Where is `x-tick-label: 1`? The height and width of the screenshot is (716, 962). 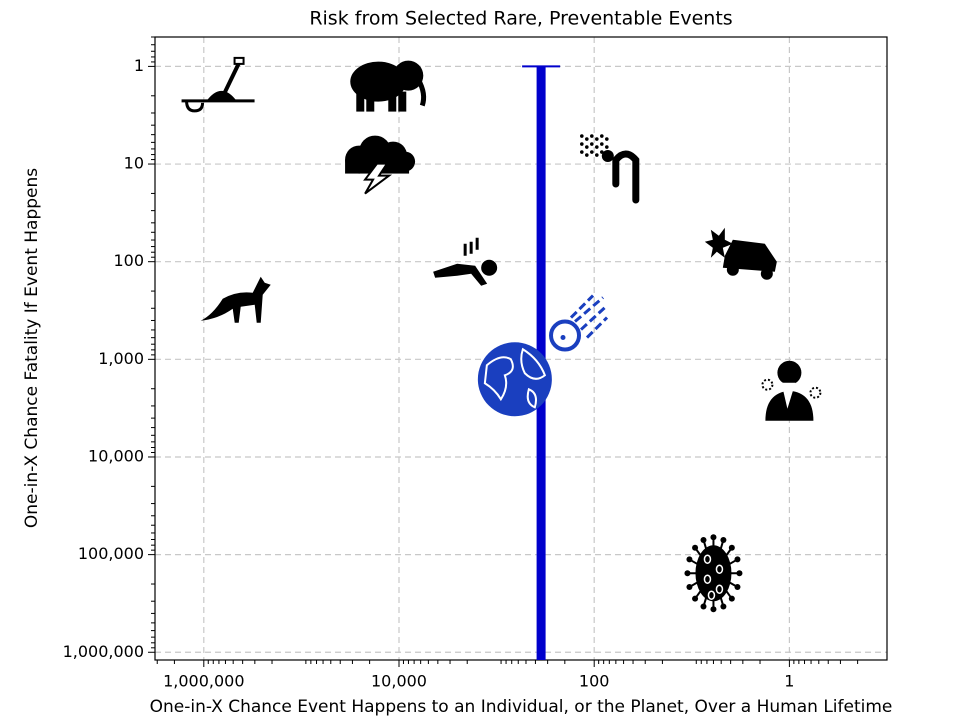 x-tick-label: 1 is located at coordinates (789, 681).